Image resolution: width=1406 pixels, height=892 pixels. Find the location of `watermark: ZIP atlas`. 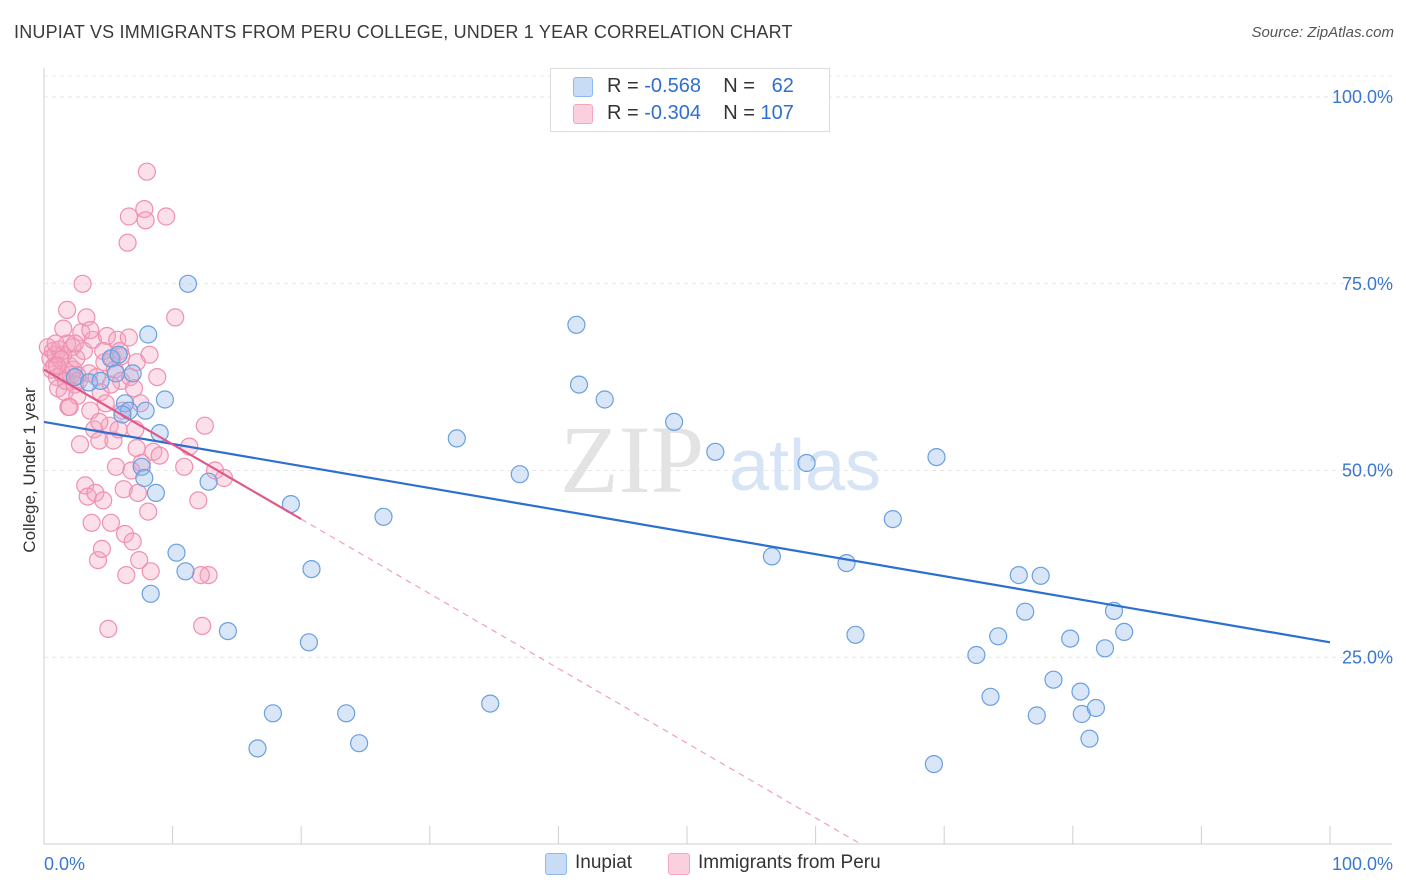

watermark: ZIP atlas is located at coordinates (720, 459).